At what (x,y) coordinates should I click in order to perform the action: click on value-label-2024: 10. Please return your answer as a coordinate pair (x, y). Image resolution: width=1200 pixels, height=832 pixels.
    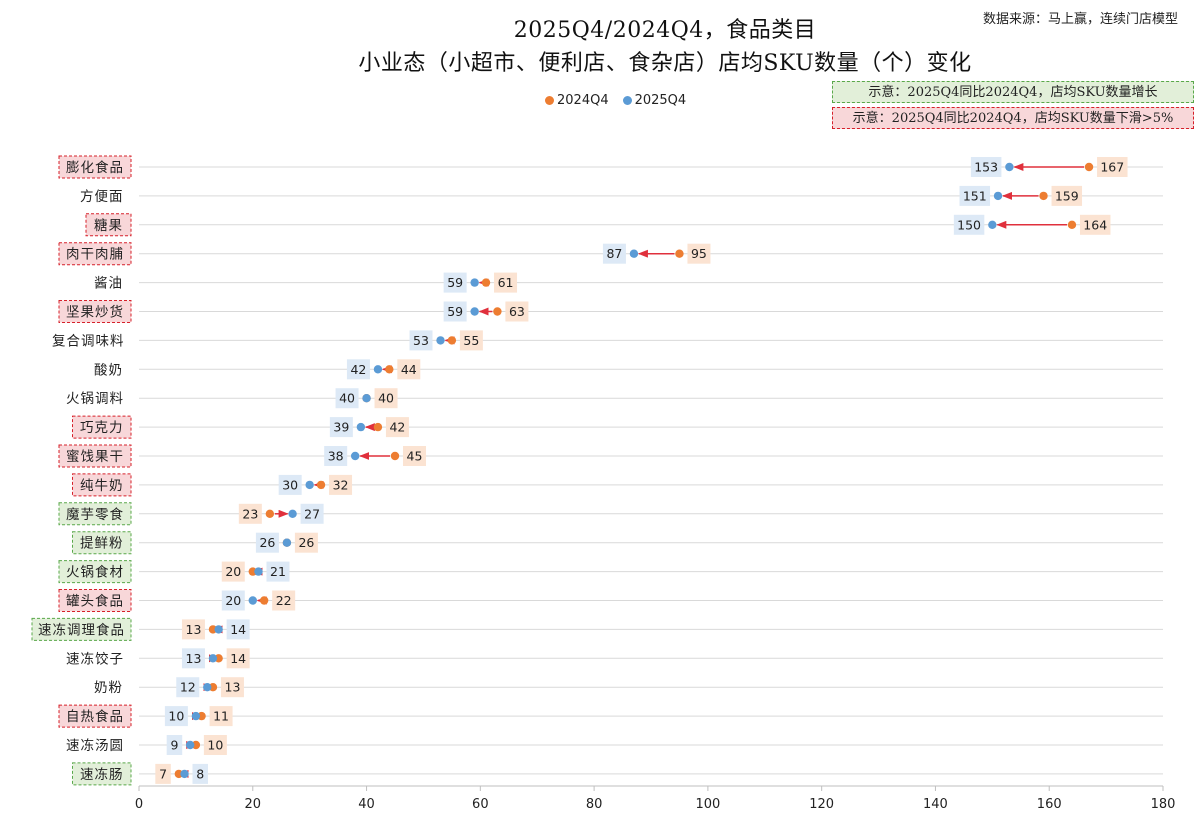
    Looking at the image, I should click on (215, 745).